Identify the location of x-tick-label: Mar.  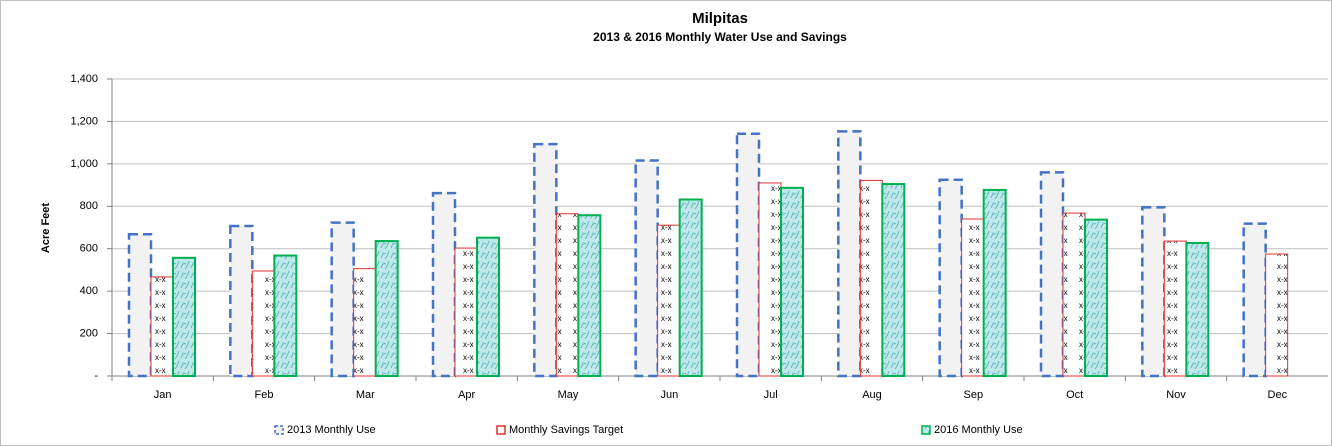
(365, 395).